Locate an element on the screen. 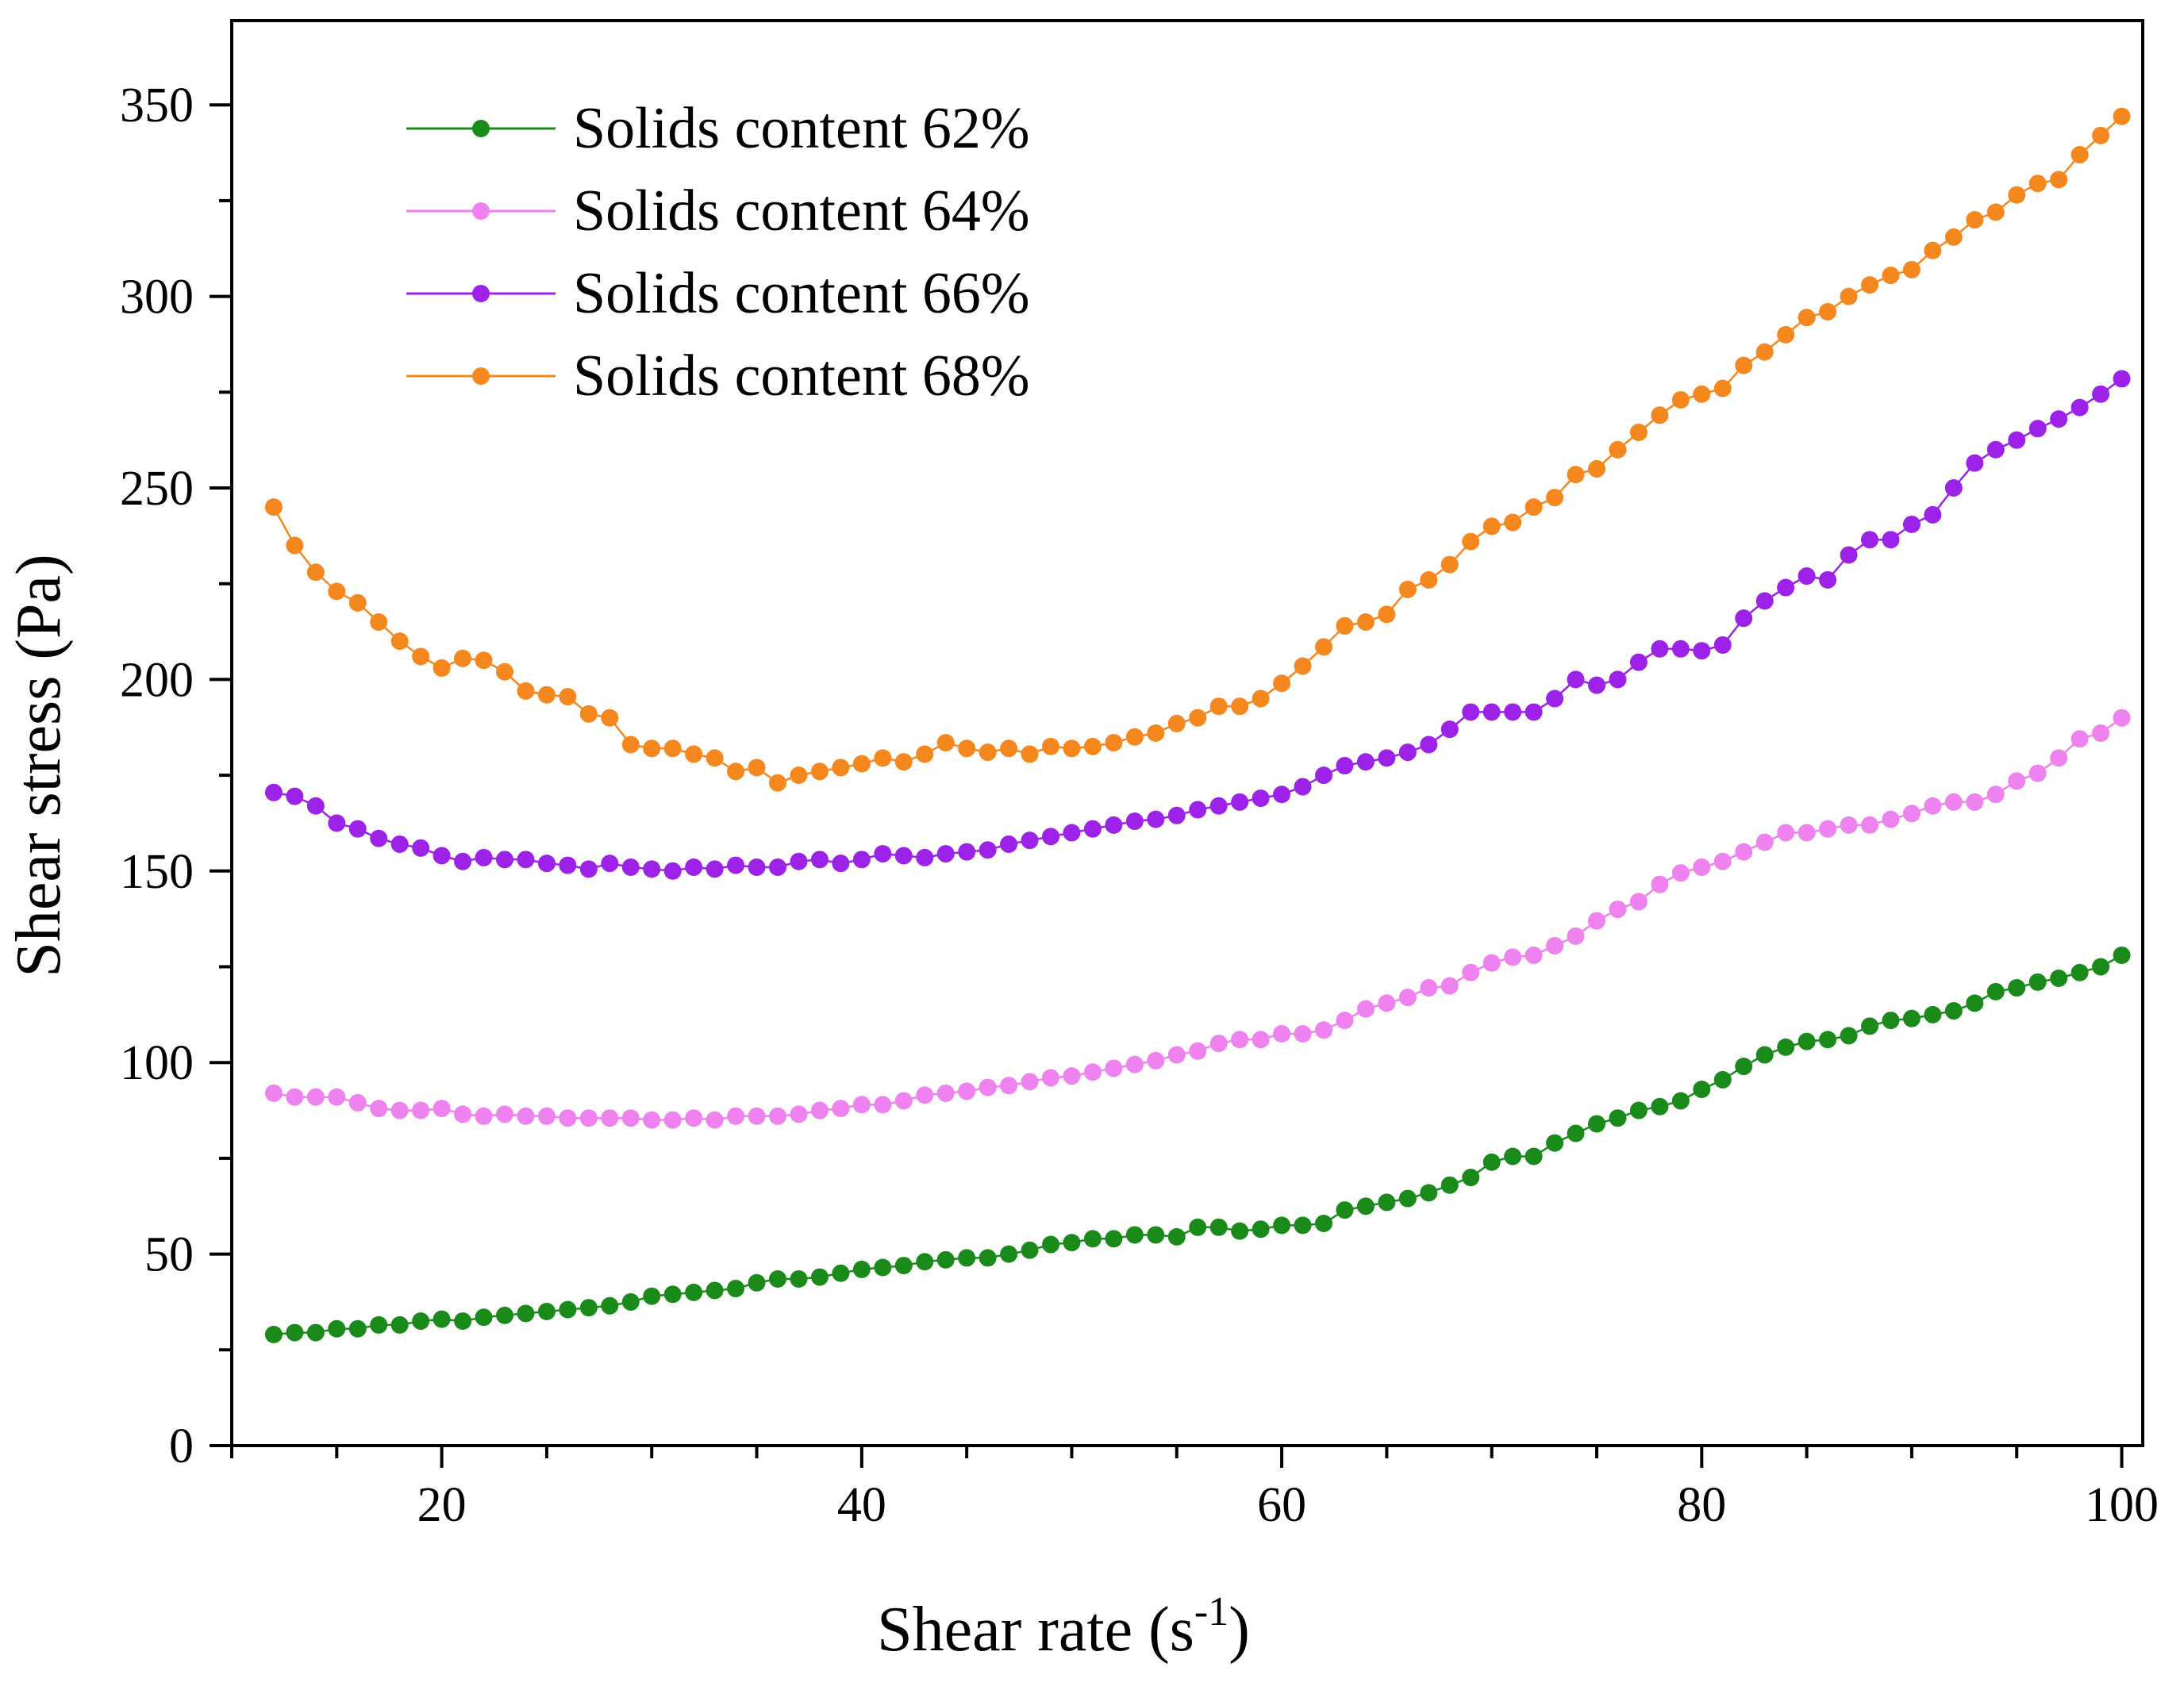 The width and height of the screenshot is (2184, 1686). legend-item: Solids content 66% is located at coordinates (718, 294).